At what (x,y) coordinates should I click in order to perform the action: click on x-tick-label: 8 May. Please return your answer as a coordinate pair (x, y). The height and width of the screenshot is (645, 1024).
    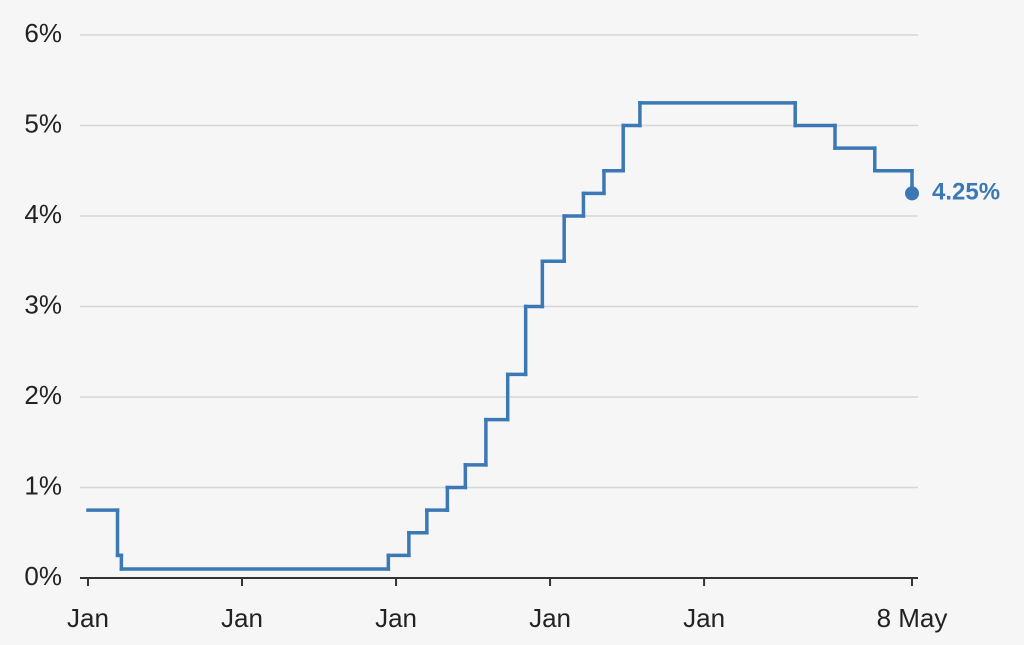
    Looking at the image, I should click on (912, 618).